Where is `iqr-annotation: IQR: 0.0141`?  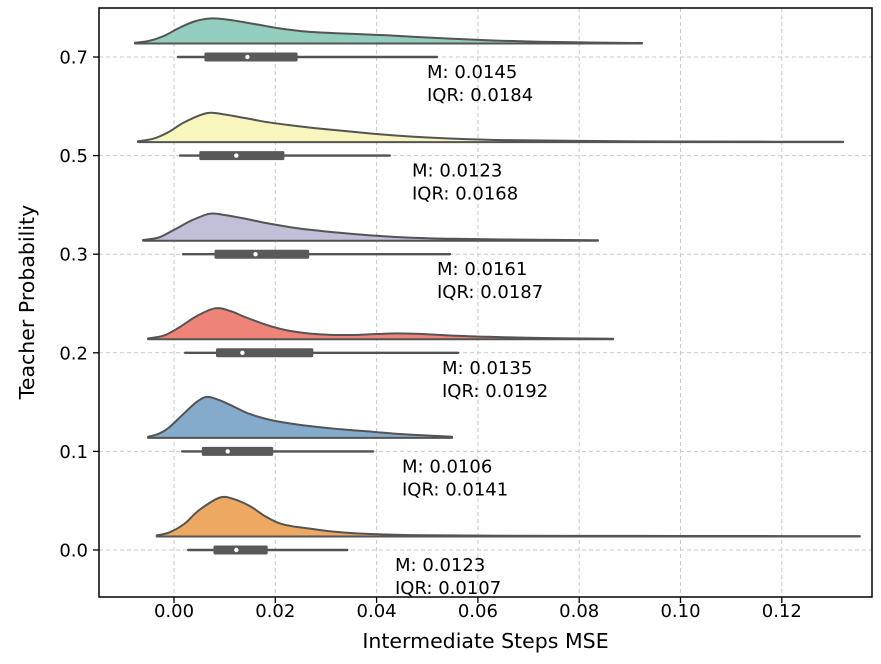
iqr-annotation: IQR: 0.0141 is located at coordinates (455, 489).